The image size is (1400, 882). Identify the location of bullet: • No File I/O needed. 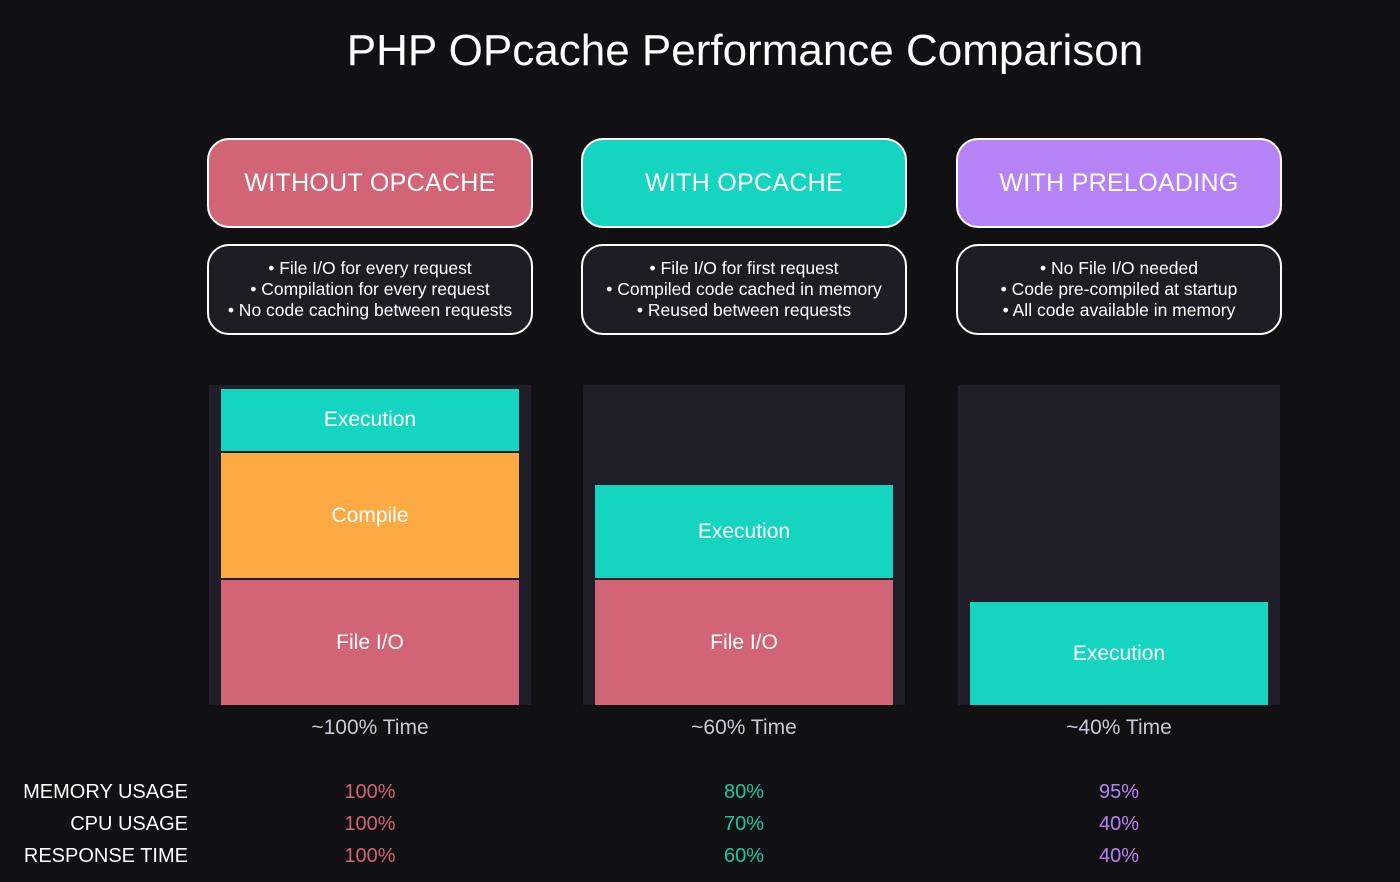
(1119, 268).